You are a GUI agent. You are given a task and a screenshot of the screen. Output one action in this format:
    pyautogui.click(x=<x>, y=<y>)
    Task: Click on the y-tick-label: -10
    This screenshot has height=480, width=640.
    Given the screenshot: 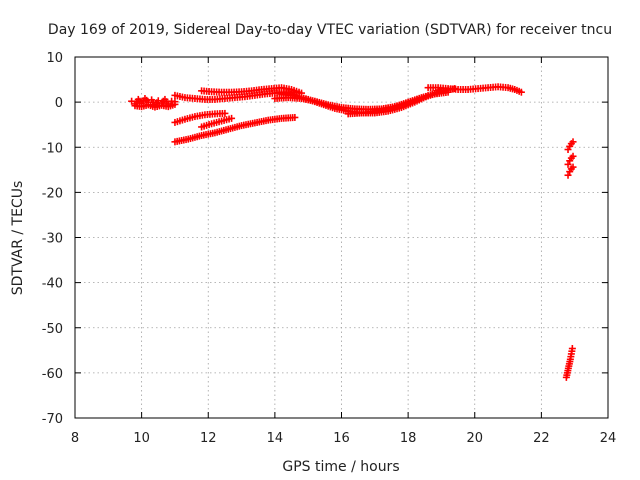 What is the action you would take?
    pyautogui.click(x=52, y=148)
    